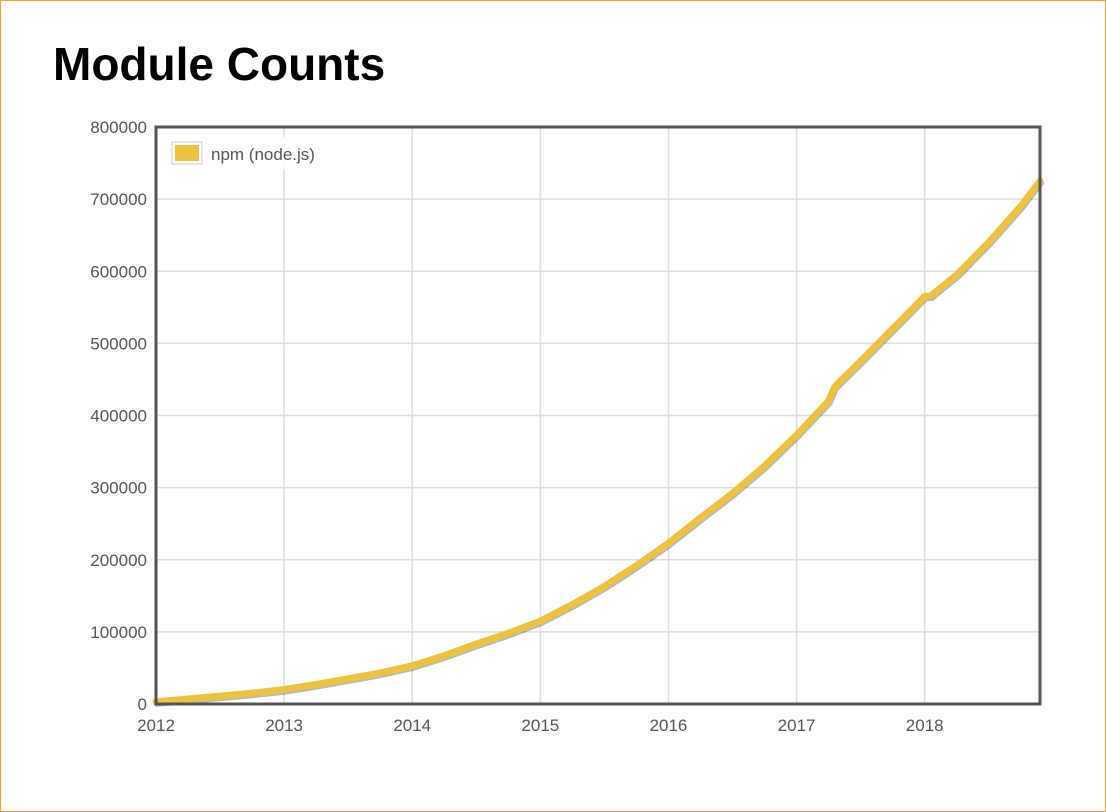 The width and height of the screenshot is (1106, 812). What do you see at coordinates (118, 199) in the screenshot?
I see `y-tick-label: 700000` at bounding box center [118, 199].